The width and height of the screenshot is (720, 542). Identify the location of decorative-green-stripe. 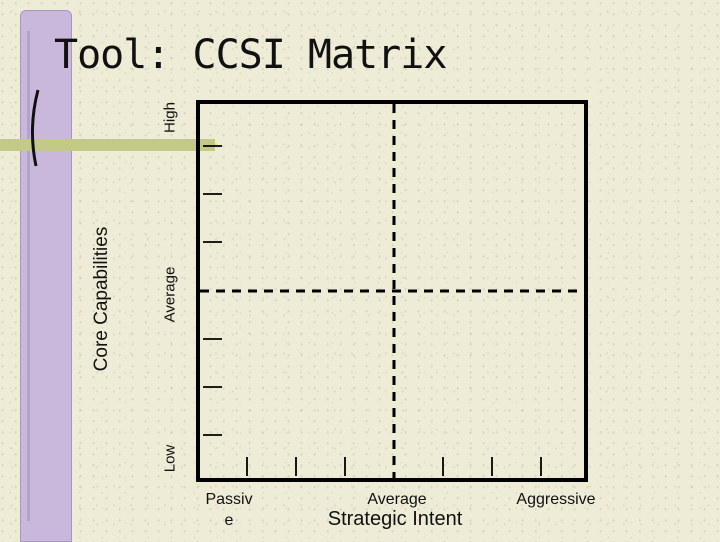
(107, 145).